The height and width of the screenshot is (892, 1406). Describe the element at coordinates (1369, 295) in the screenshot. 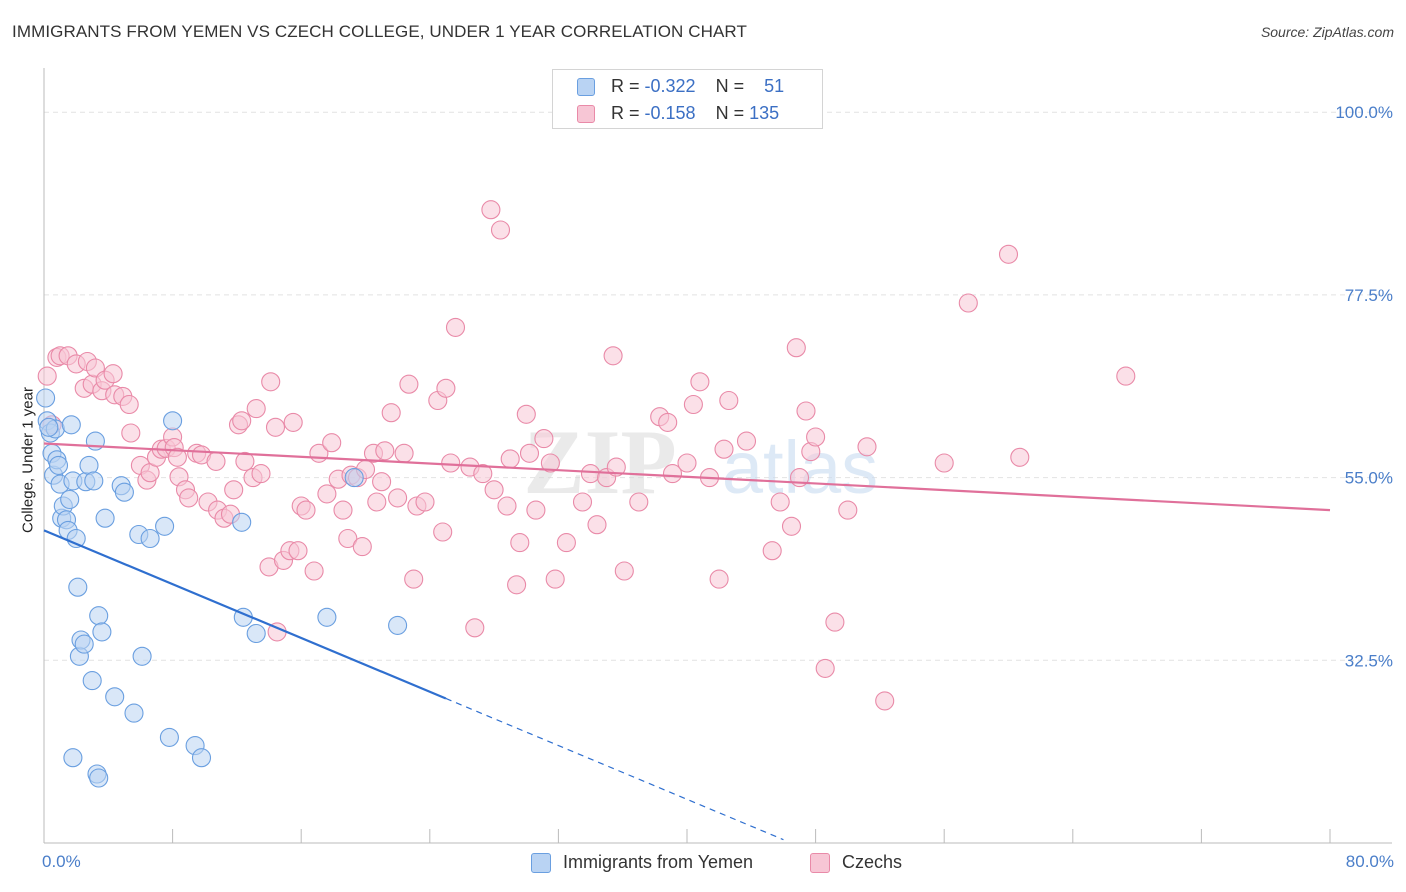

I see `y-tick-label-1: 77.5%` at that location.